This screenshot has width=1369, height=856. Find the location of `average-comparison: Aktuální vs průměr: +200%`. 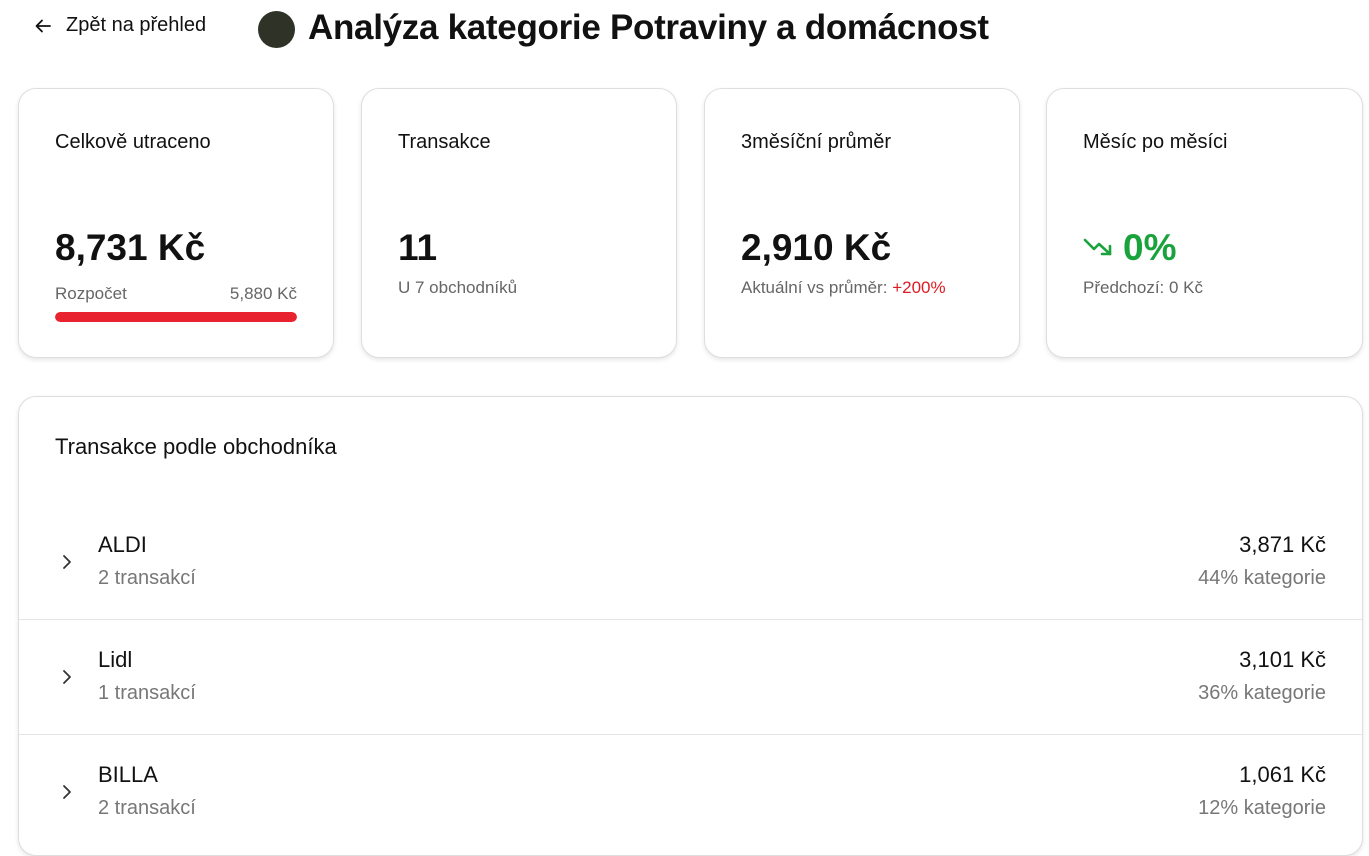

average-comparison: Aktuální vs průměr: +200% is located at coordinates (843, 288).